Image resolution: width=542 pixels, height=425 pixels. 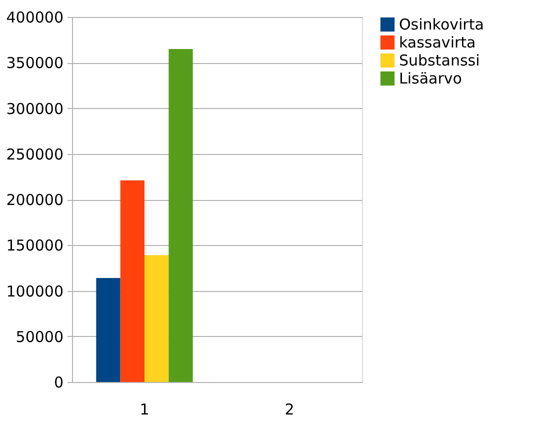 What do you see at coordinates (35, 154) in the screenshot?
I see `y-tick-label: 250000` at bounding box center [35, 154].